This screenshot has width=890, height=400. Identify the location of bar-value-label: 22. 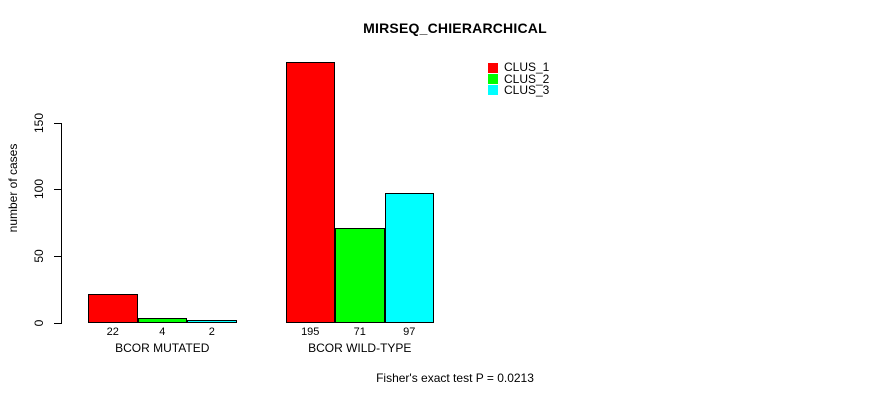
(112, 332).